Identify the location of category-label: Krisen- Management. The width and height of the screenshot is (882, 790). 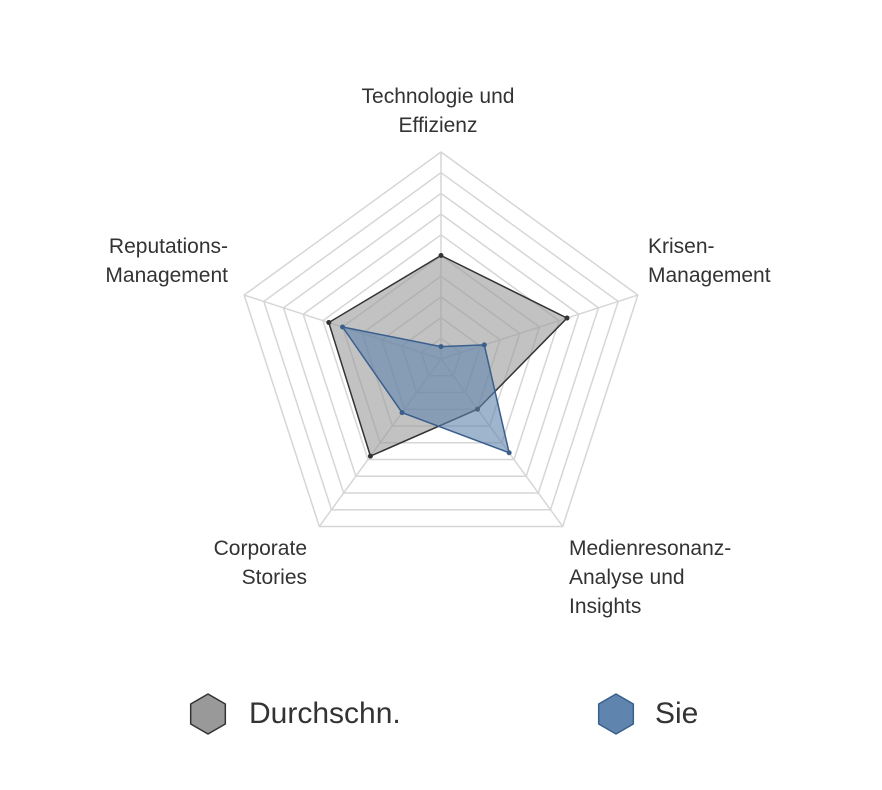
(709, 261).